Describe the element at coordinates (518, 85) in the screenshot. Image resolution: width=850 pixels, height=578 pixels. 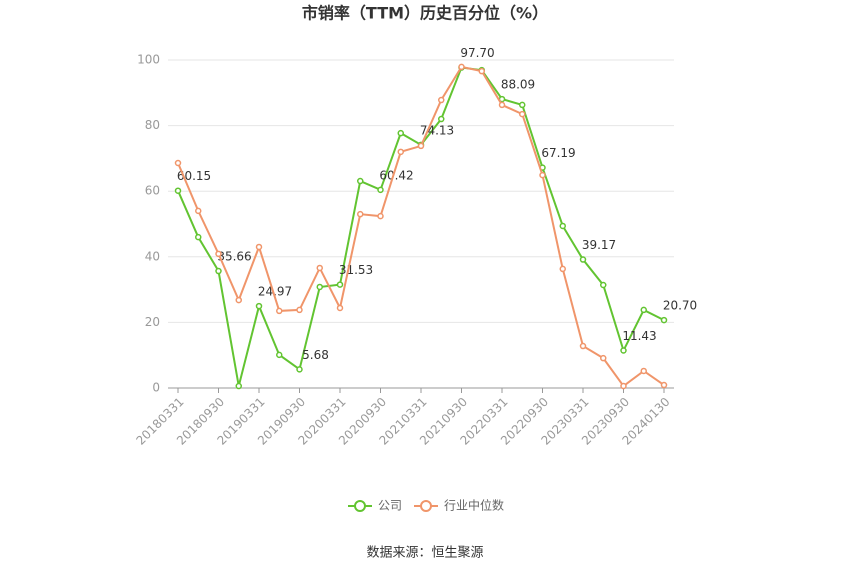
I see `data-label: 88.09` at that location.